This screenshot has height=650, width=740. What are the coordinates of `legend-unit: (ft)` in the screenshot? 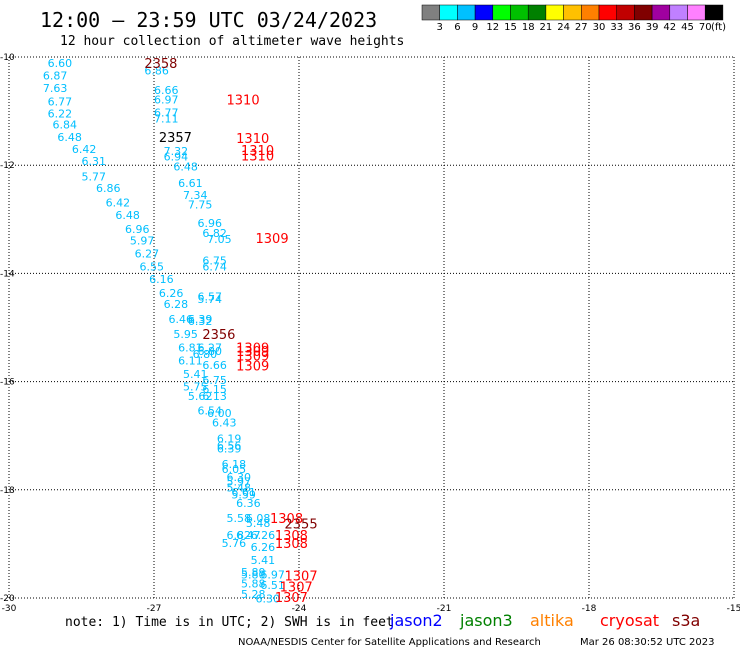 It's located at (718, 27).